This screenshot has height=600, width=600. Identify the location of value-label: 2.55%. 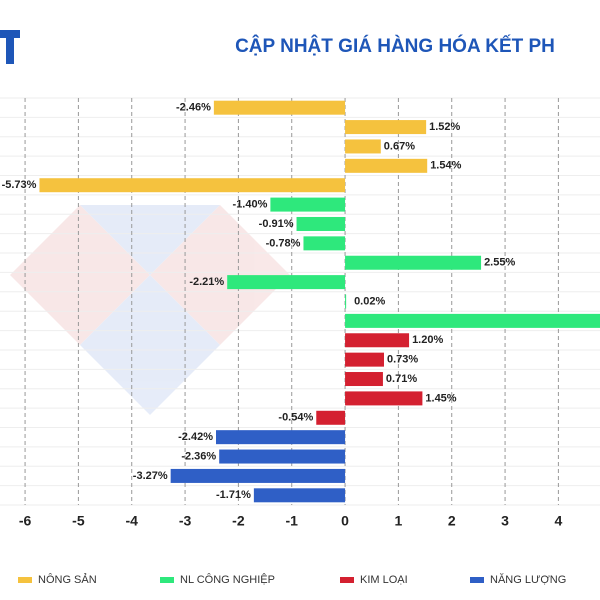
(499, 263).